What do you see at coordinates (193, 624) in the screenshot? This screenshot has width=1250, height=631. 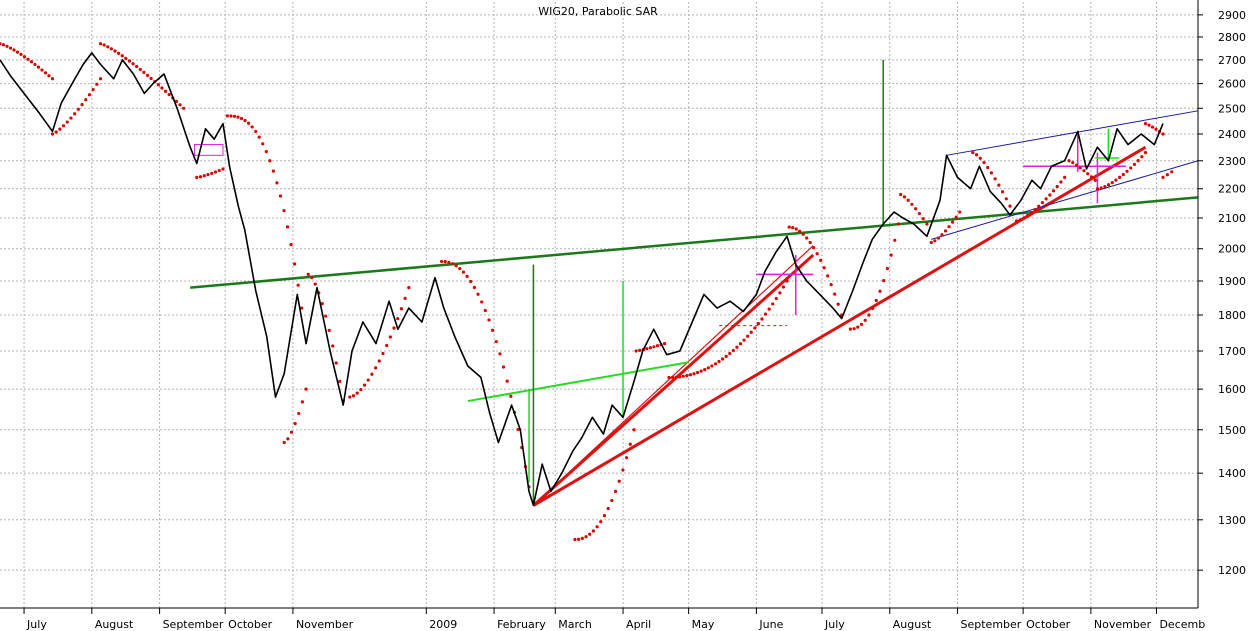 I see `x-tick-label: September` at bounding box center [193, 624].